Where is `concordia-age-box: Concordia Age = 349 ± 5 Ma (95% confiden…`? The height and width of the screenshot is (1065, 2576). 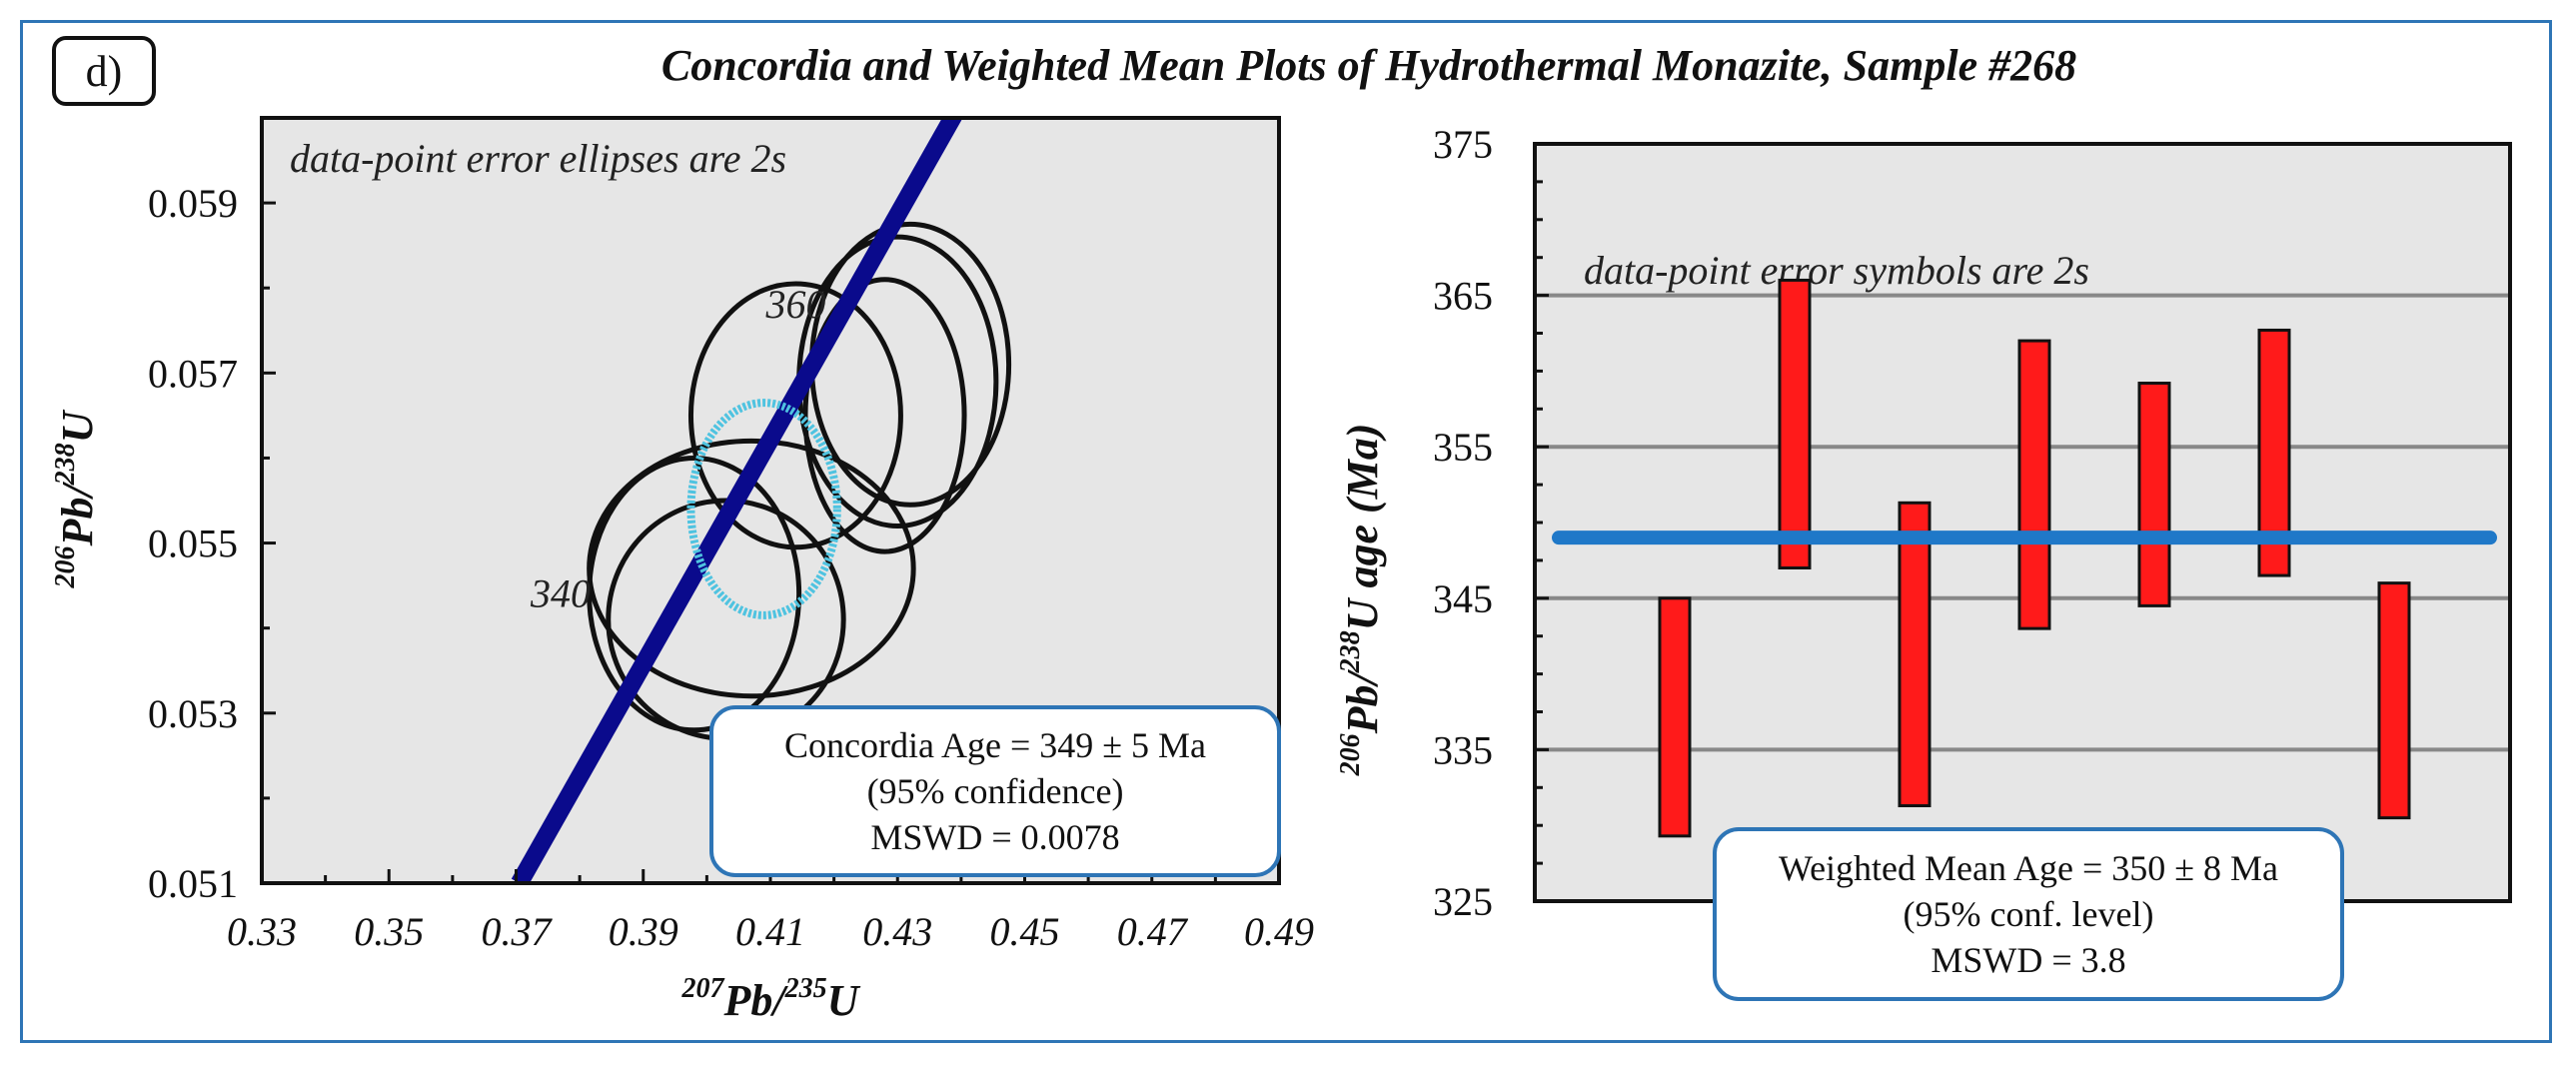
concordia-age-box: Concordia Age = 349 ± 5 Ma (95% confiden… is located at coordinates (995, 791).